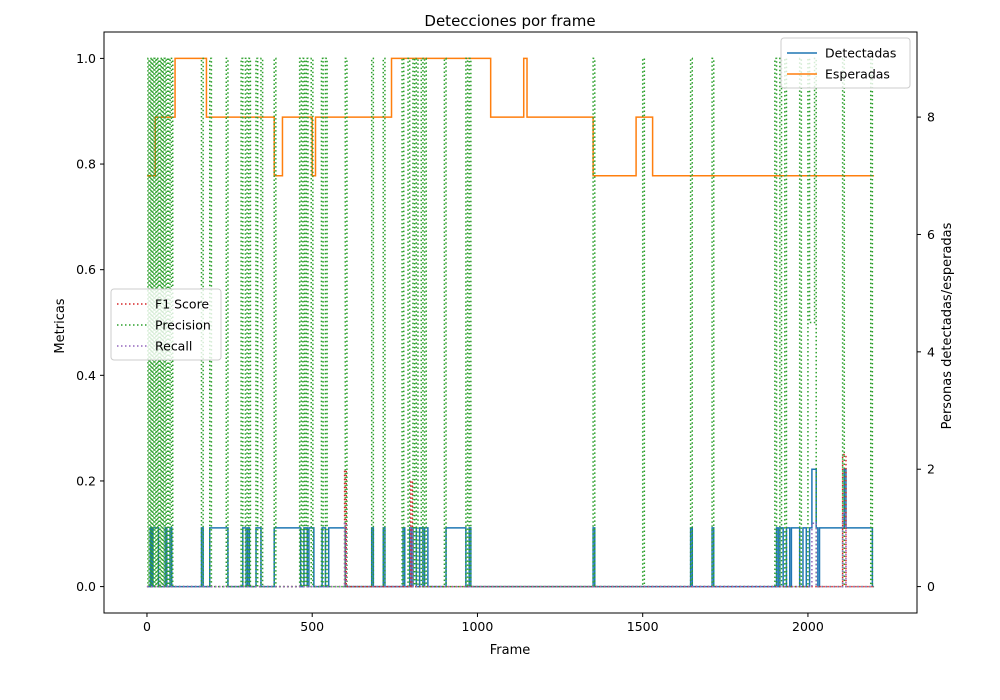 This screenshot has width=1000, height=700. Describe the element at coordinates (173, 346) in the screenshot. I see `legend-label: Recall` at that location.